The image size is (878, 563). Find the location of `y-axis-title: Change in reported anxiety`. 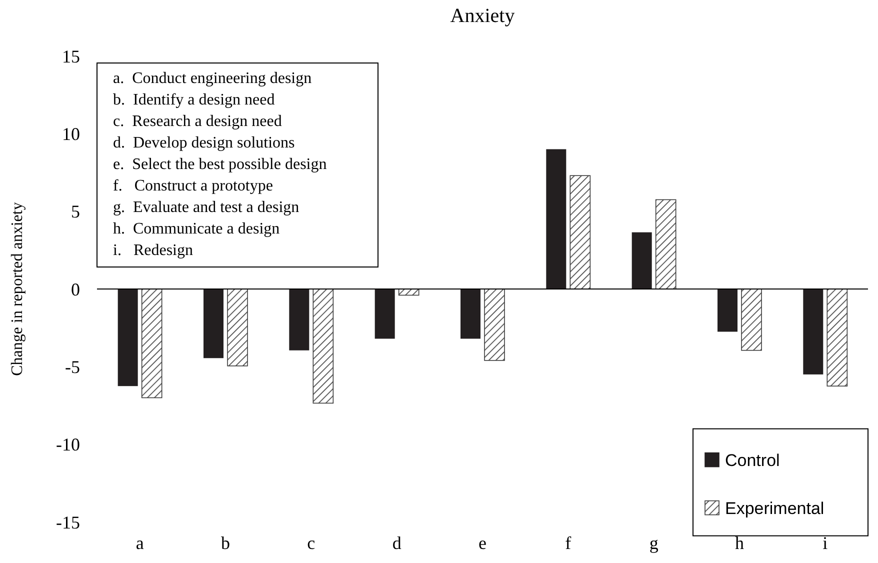

y-axis-title: Change in reported anxiety is located at coordinates (17, 289).